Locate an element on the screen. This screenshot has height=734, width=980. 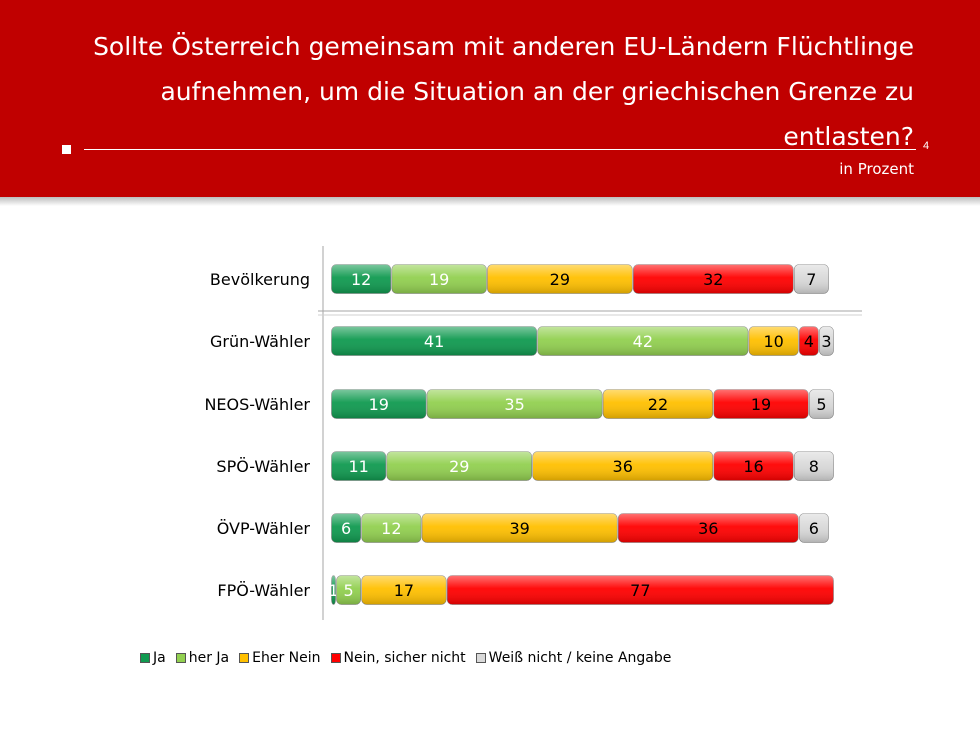
value-label: 35 is located at coordinates (514, 404).